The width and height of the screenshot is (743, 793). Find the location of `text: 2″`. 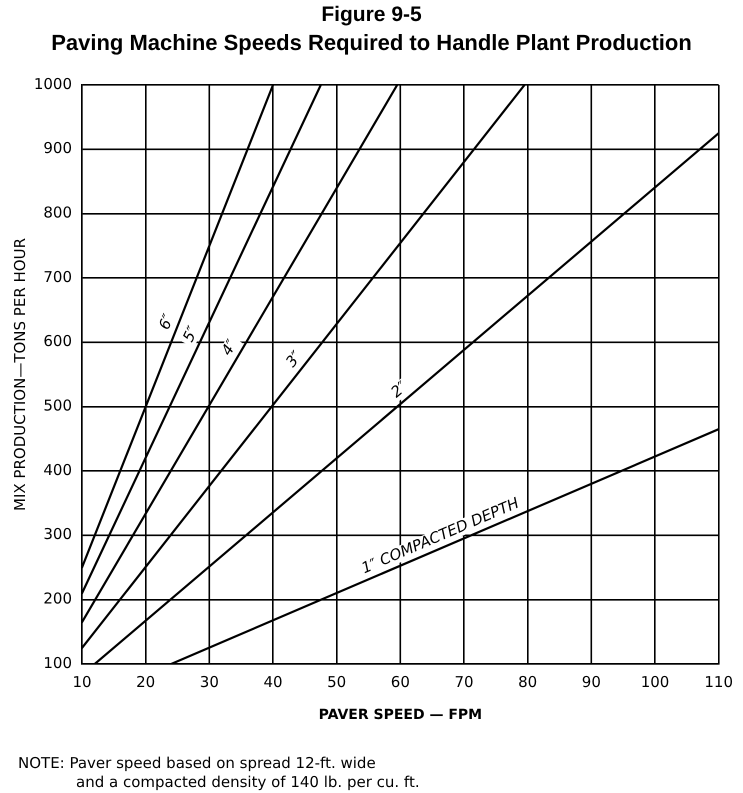

text: 2″ is located at coordinates (399, 389).